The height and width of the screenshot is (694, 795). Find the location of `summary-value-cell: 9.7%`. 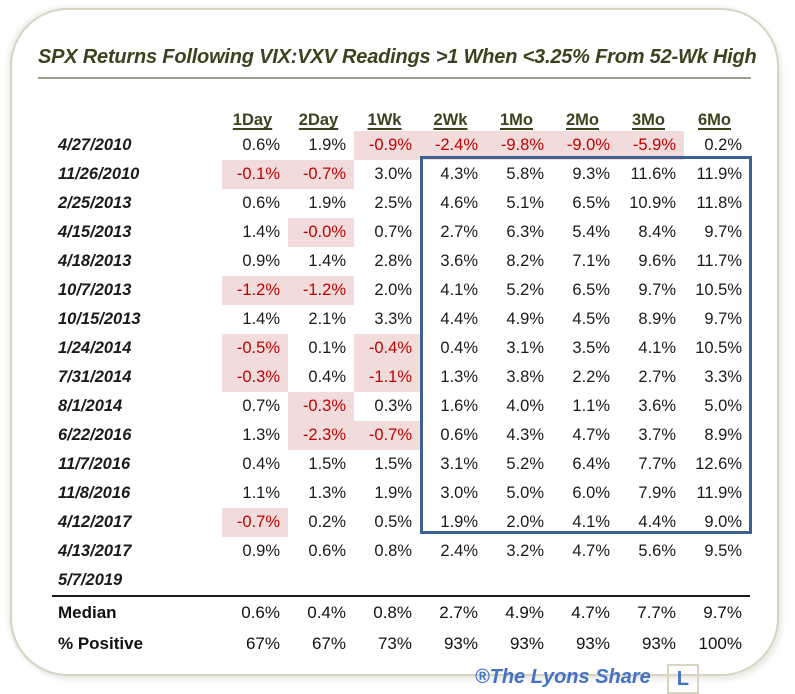

summary-value-cell: 9.7% is located at coordinates (717, 611).